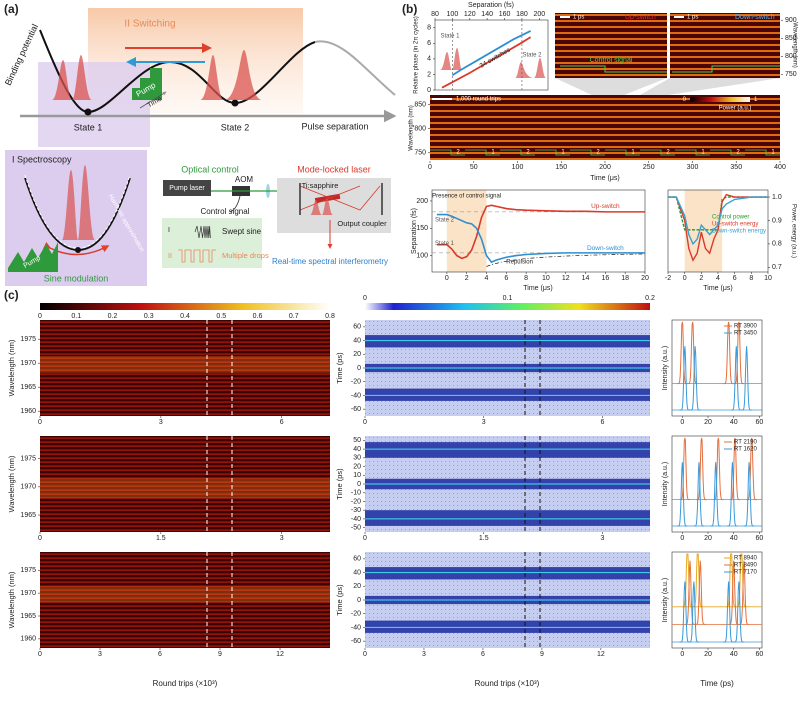  What do you see at coordinates (793, 231) in the screenshot?
I see `label: Power, energy (a.u.)` at bounding box center [793, 231].